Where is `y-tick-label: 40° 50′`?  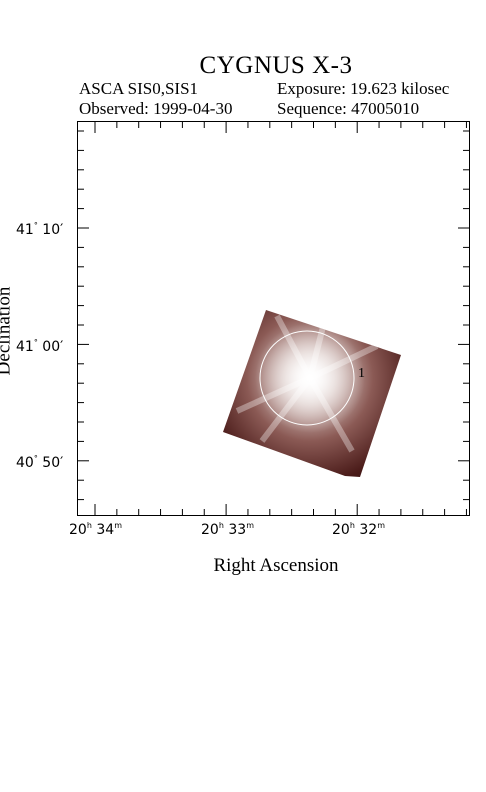
y-tick-label: 40° 50′ is located at coordinates (40, 462).